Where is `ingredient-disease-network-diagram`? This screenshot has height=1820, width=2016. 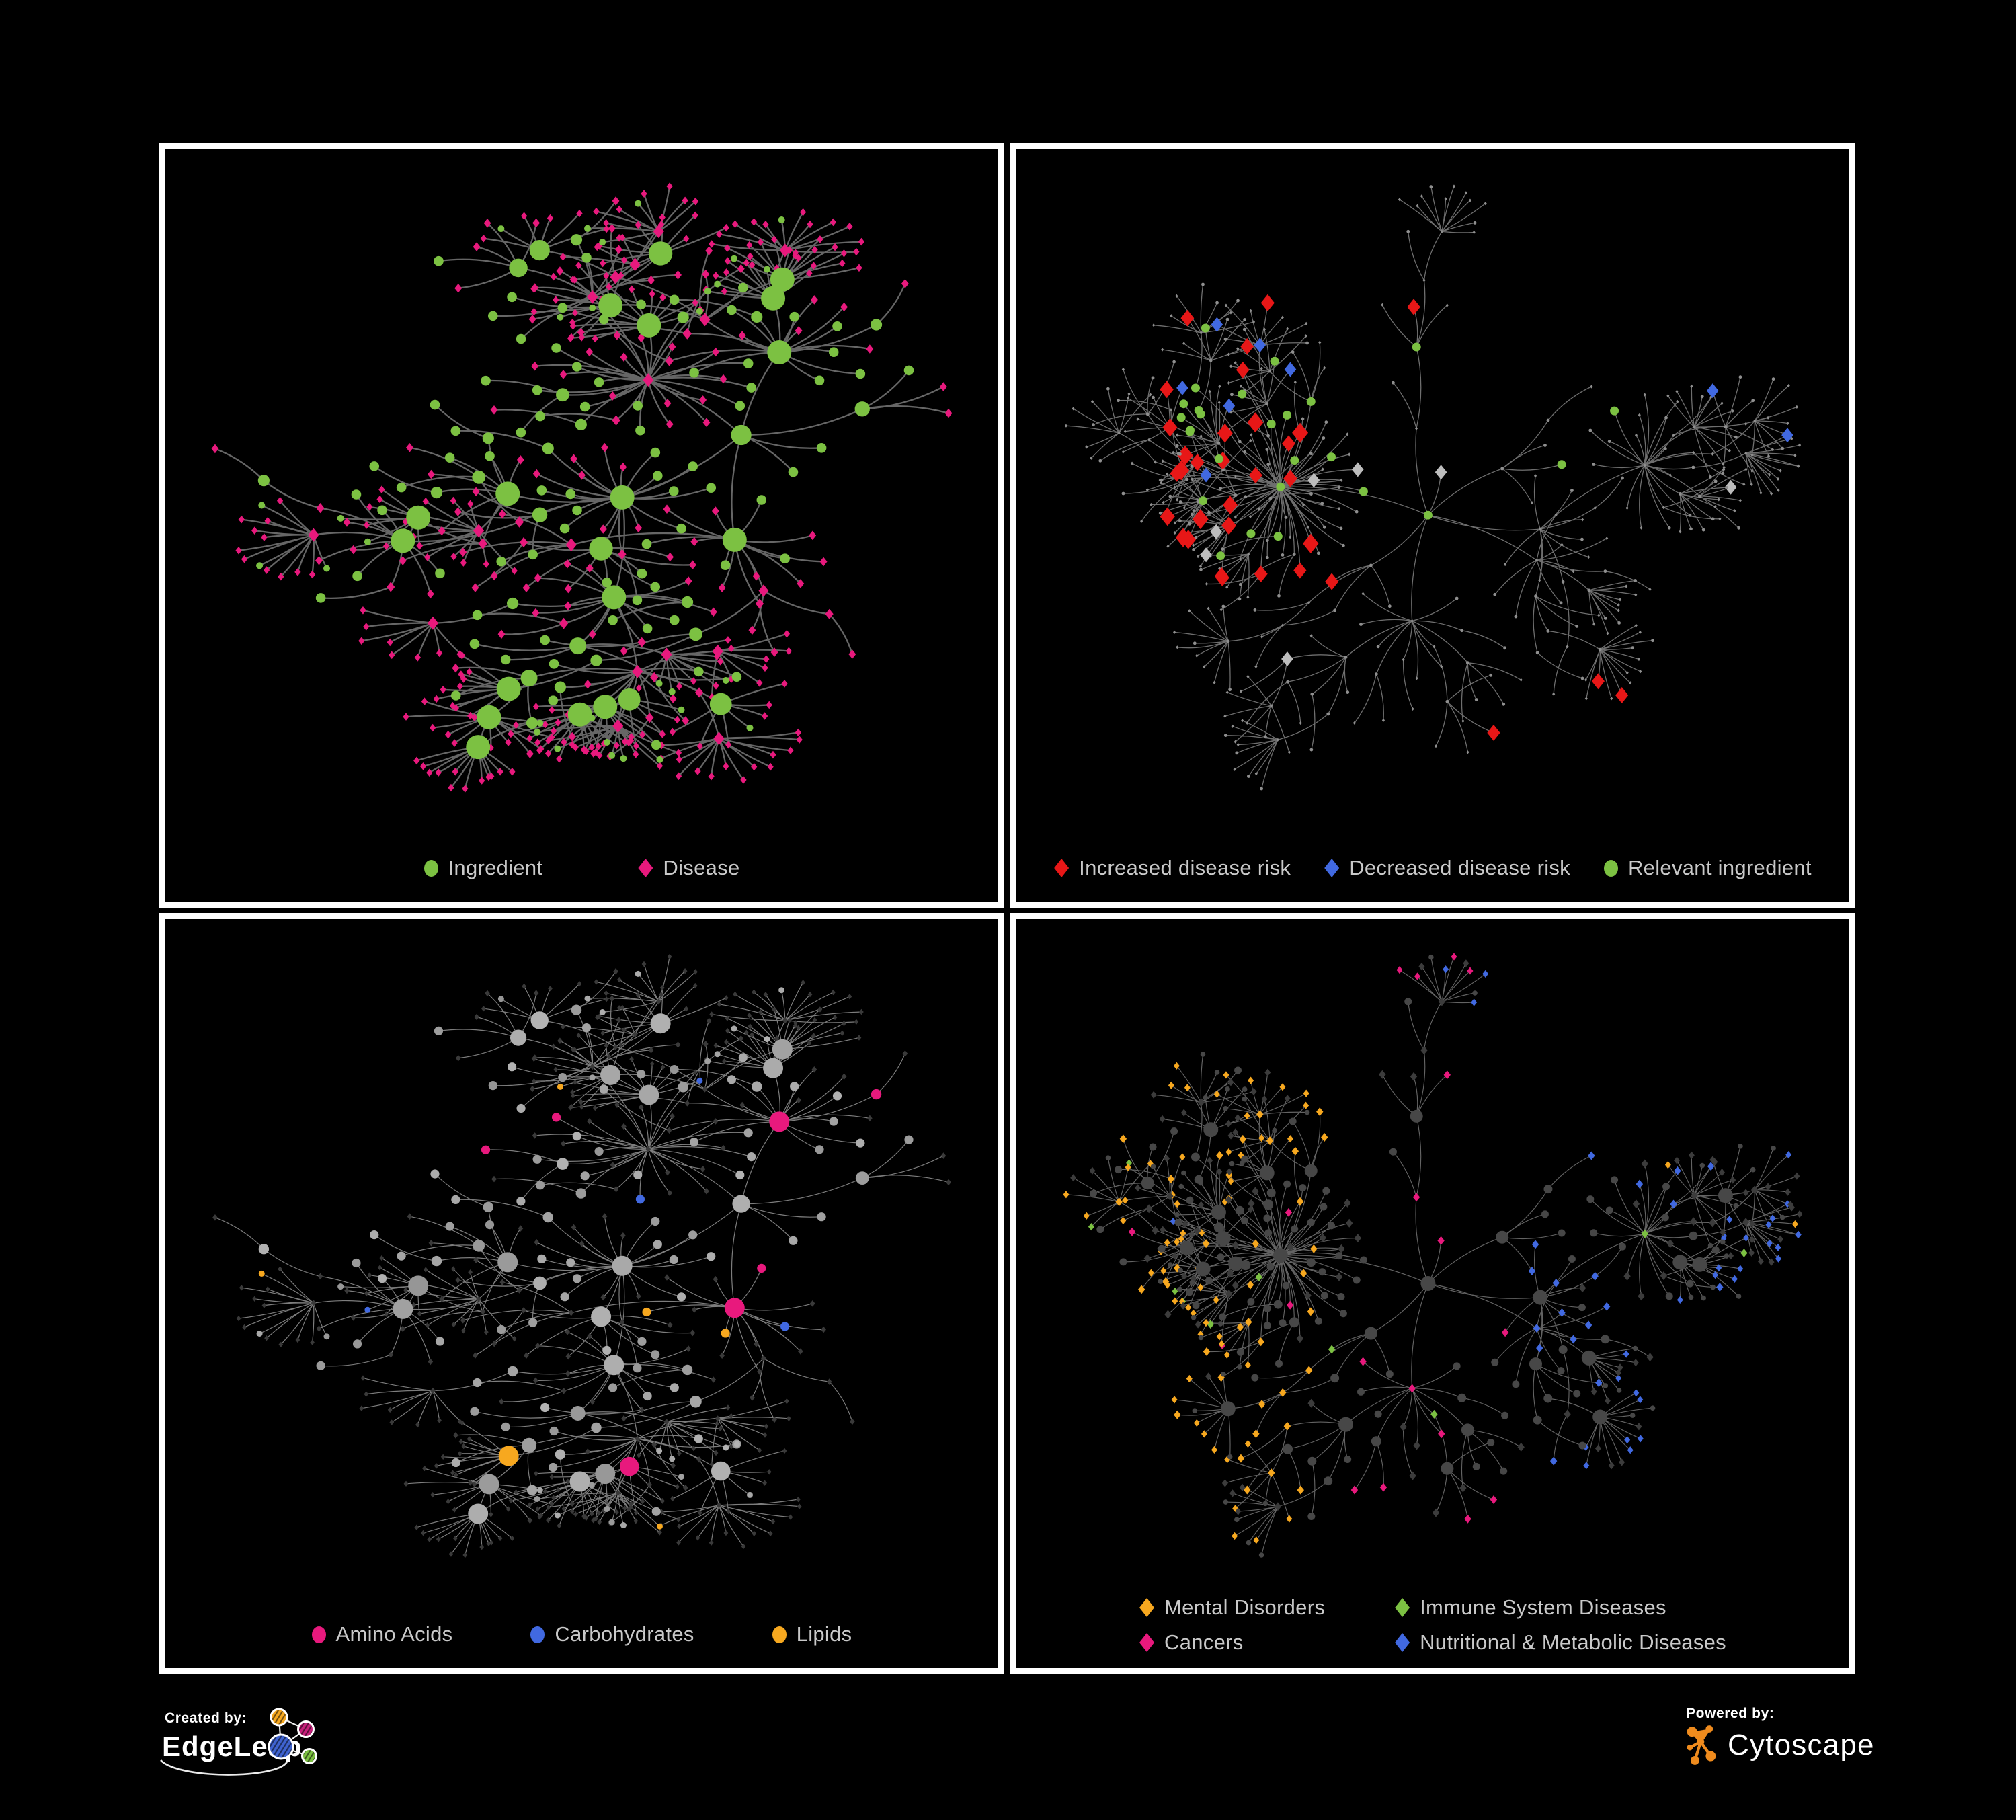 ingredient-disease-network-diagram is located at coordinates (582, 487).